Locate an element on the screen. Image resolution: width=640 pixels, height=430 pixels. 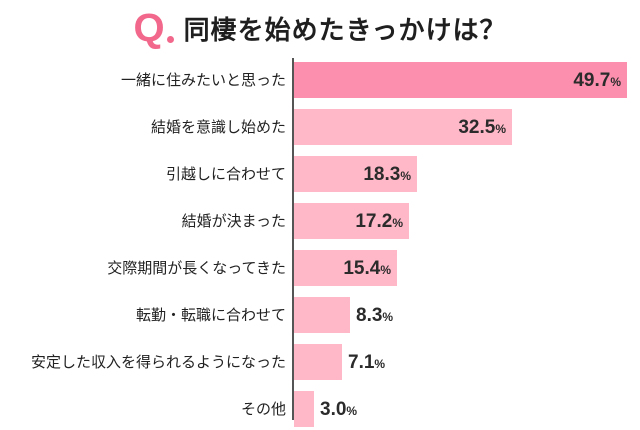
category-label: 一緒に住みたいと思った is located at coordinates (203, 80).